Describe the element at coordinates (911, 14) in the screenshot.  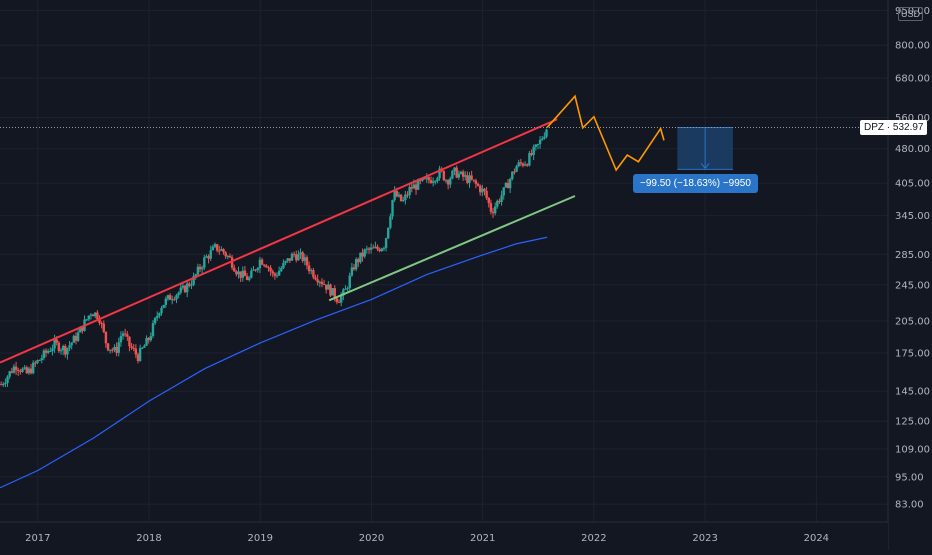
I see `currency-label: USD` at that location.